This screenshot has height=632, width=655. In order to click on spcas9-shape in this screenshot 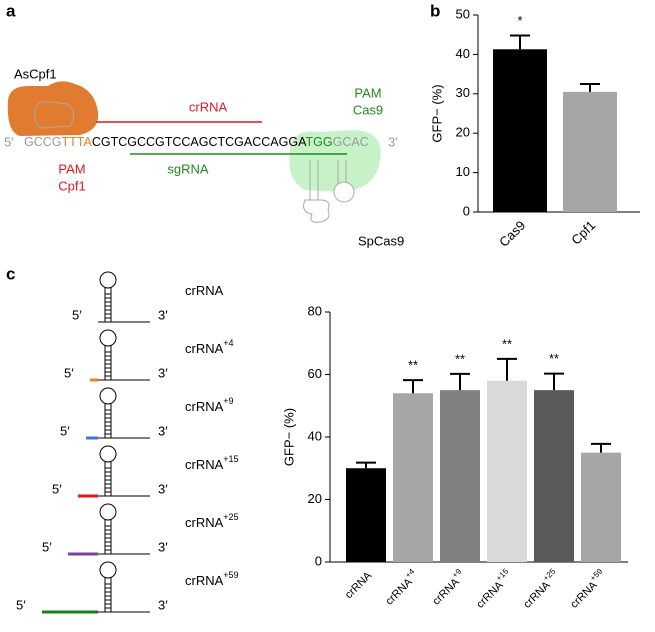, I will do `click(335, 161)`.